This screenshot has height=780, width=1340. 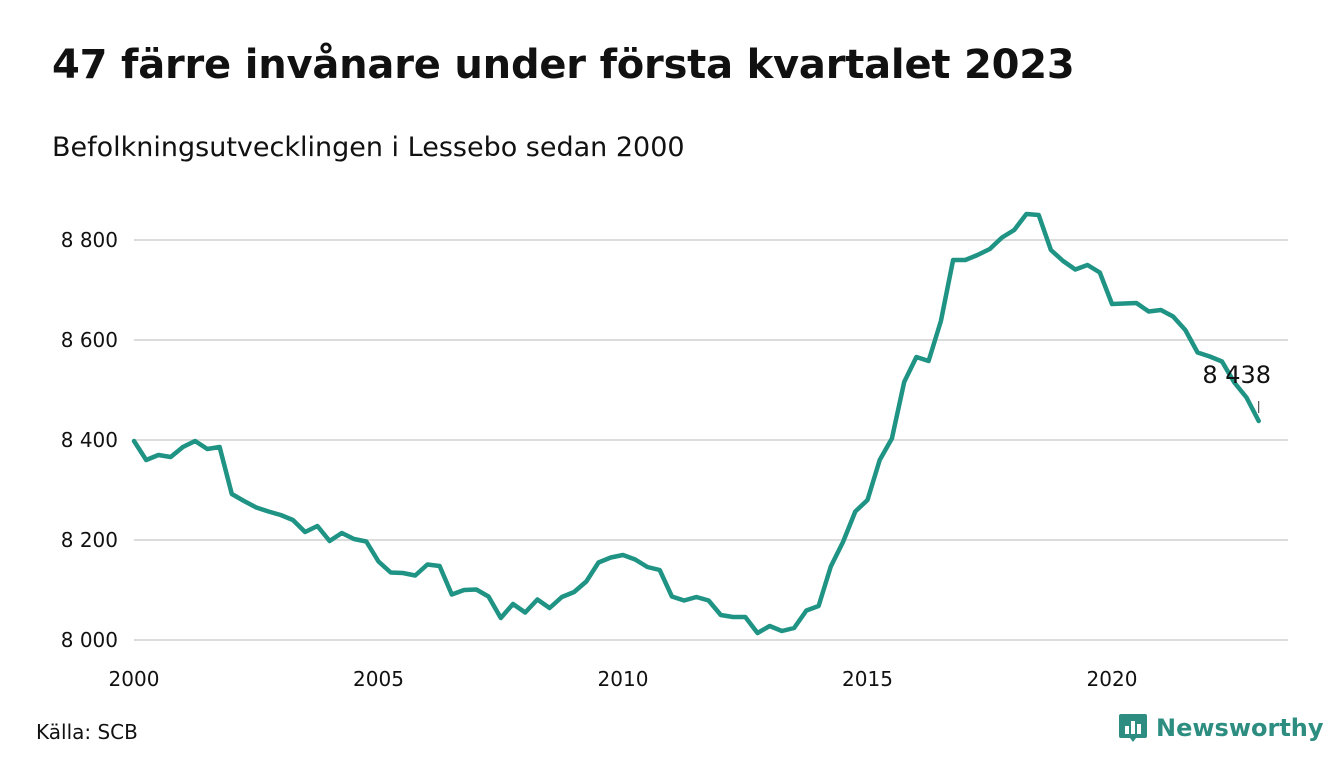 I want to click on source-note: Källa: SCB, so click(x=87, y=732).